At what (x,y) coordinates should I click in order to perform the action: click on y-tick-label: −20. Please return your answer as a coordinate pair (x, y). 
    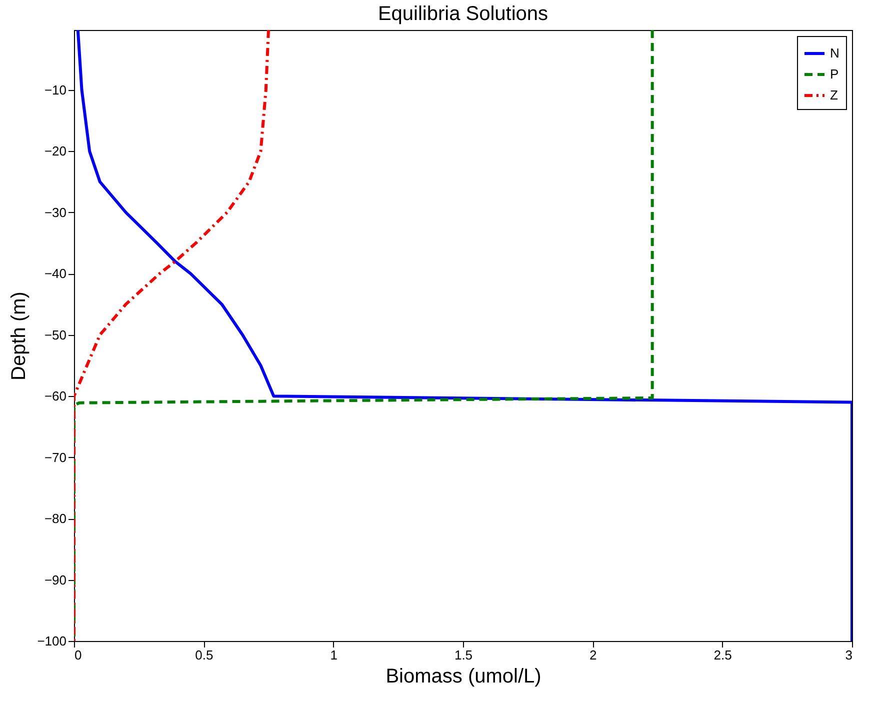
    Looking at the image, I should click on (55, 151).